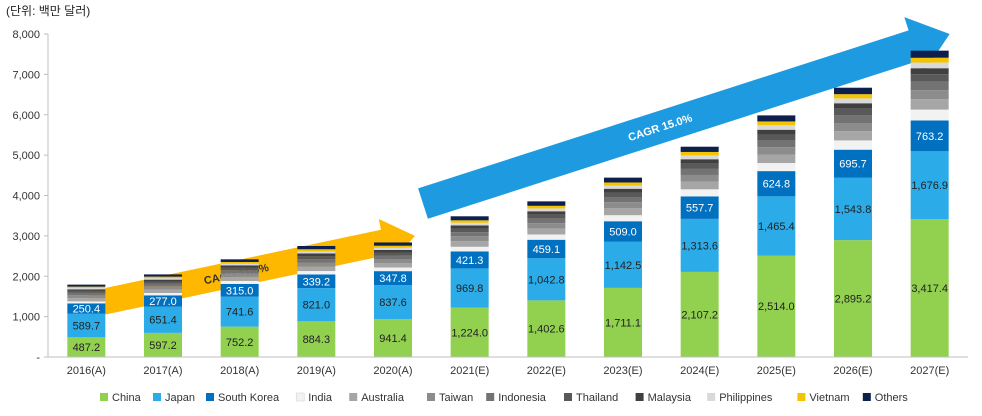 The image size is (982, 416). What do you see at coordinates (622, 371) in the screenshot?
I see `x-tick-label: 2023(E)` at bounding box center [622, 371].